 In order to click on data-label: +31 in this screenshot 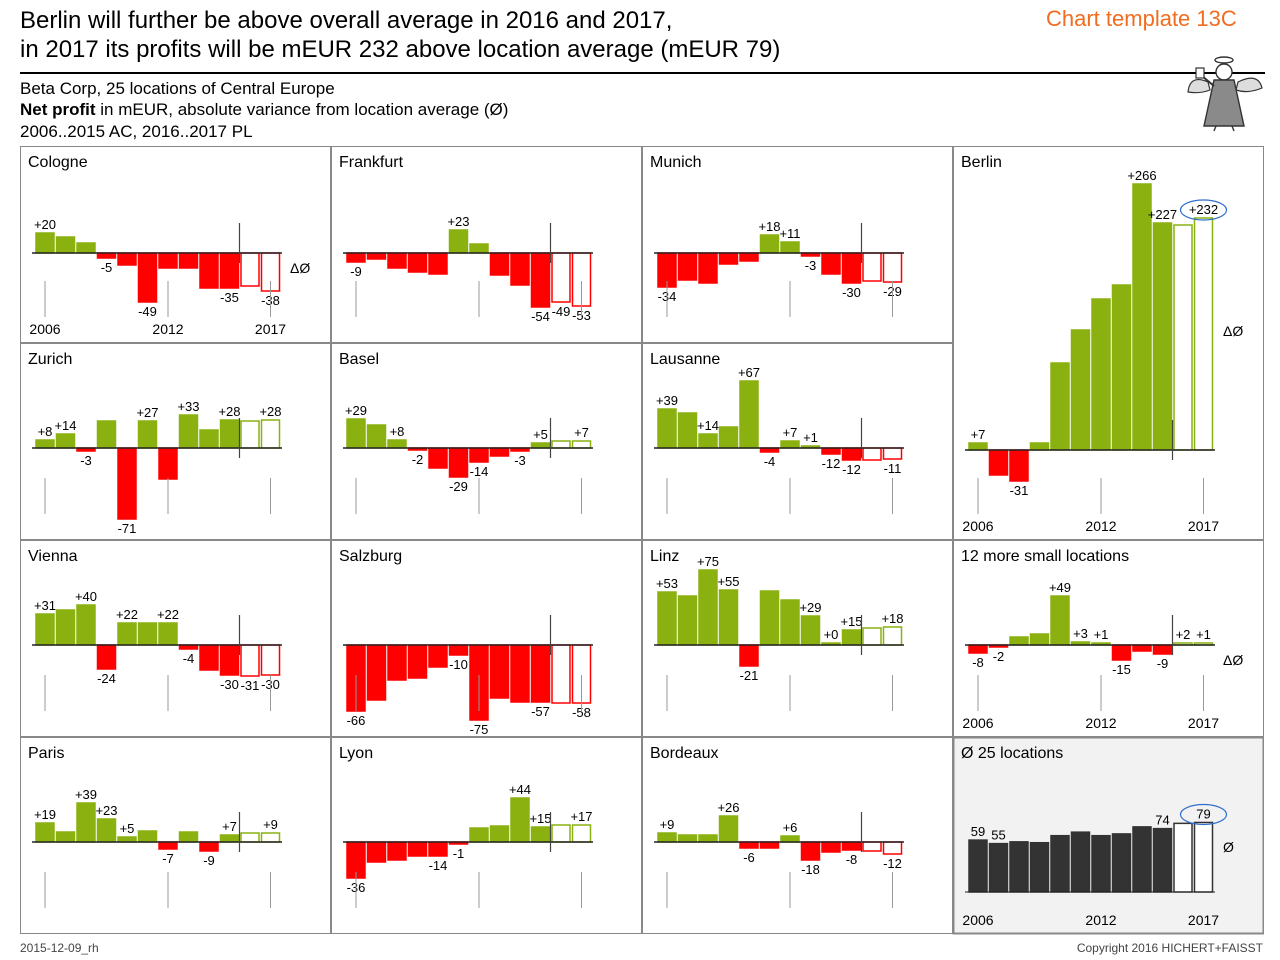, I will do `click(45, 605)`.